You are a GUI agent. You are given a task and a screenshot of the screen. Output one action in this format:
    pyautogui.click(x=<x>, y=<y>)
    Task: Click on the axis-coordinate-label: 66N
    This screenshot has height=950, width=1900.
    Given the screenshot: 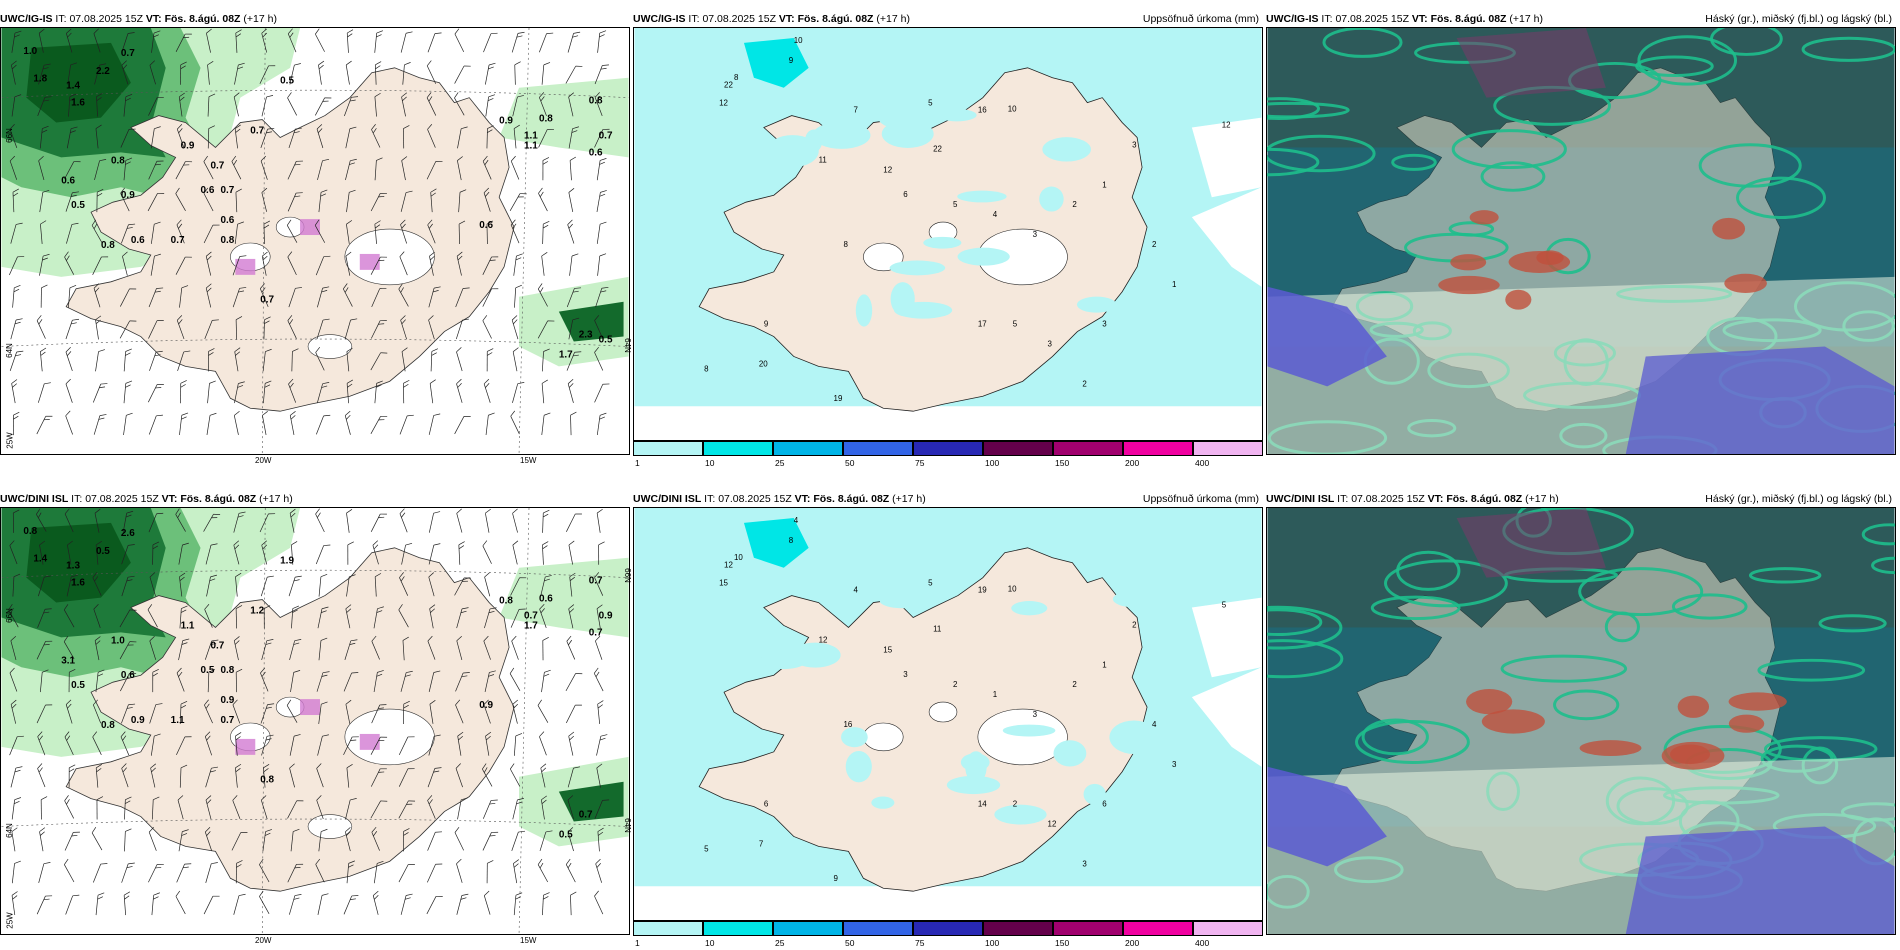 What is the action you would take?
    pyautogui.click(x=9, y=615)
    